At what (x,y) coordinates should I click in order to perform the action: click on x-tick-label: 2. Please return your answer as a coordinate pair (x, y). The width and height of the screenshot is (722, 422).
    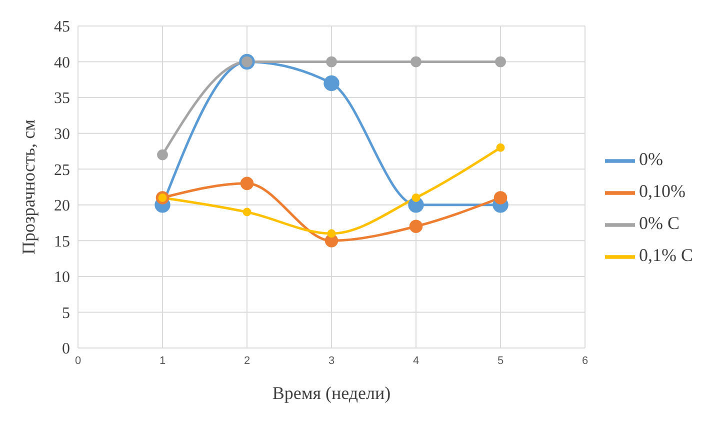
    Looking at the image, I should click on (247, 360).